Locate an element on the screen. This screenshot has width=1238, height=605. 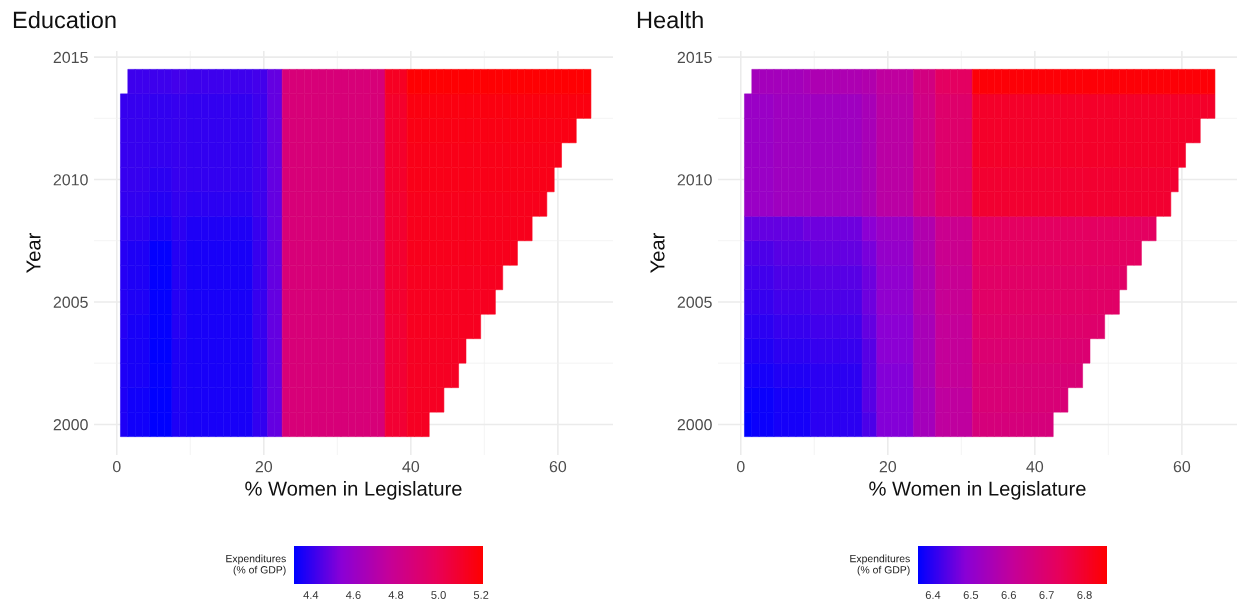
color-bar-label: 4.6 is located at coordinates (353, 595).